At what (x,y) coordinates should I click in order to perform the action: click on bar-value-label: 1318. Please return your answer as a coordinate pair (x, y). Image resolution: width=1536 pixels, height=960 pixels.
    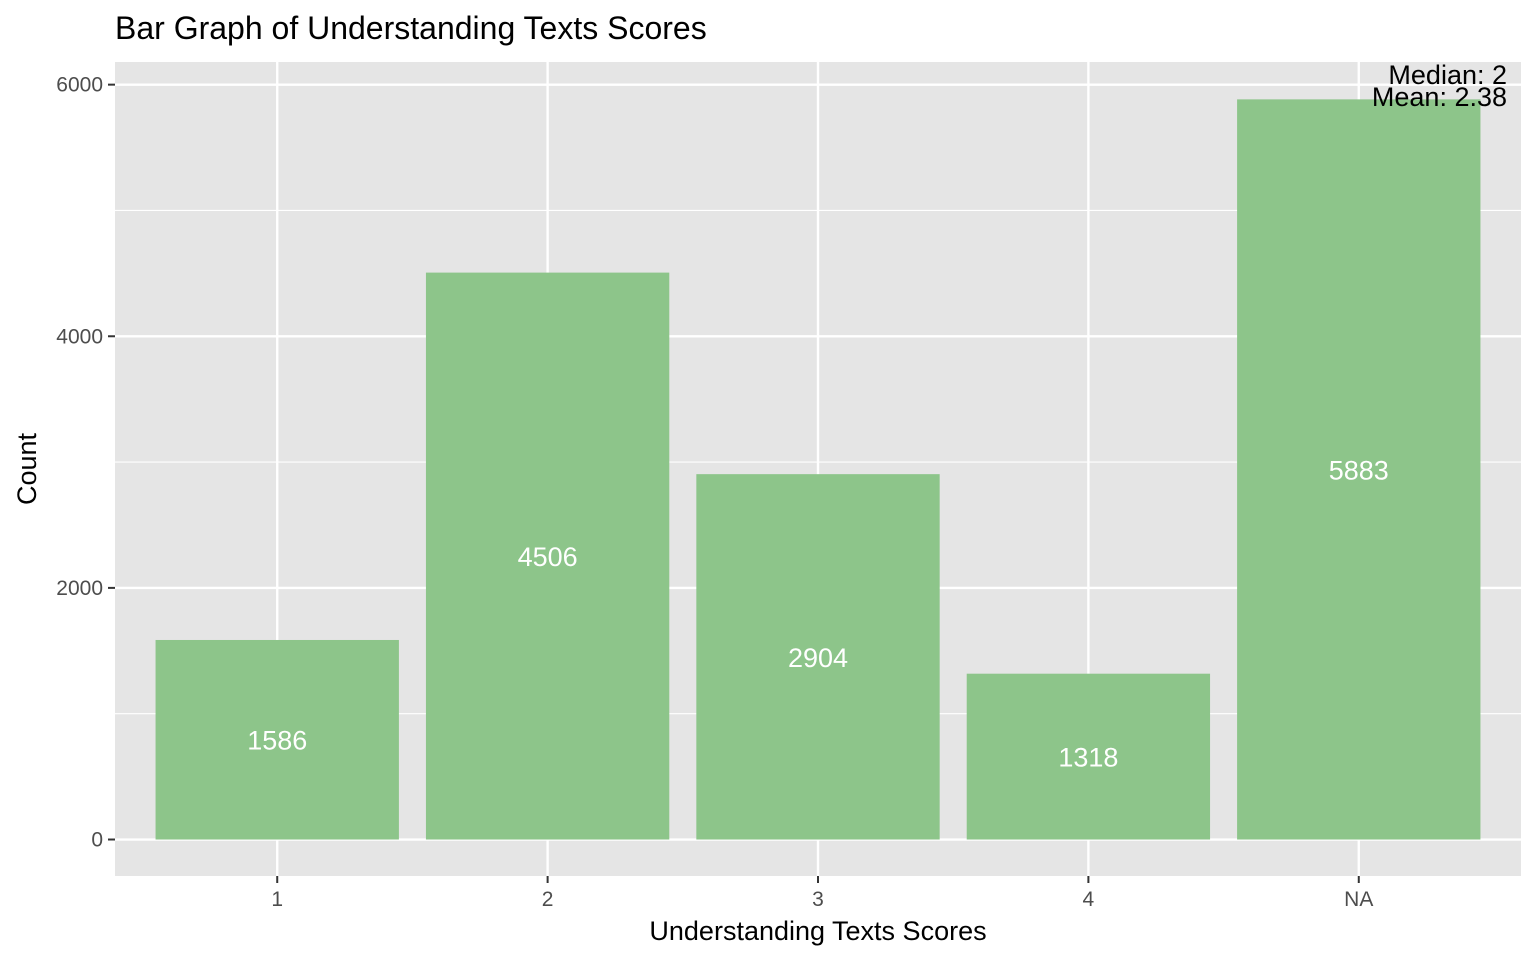
    Looking at the image, I should click on (1088, 758).